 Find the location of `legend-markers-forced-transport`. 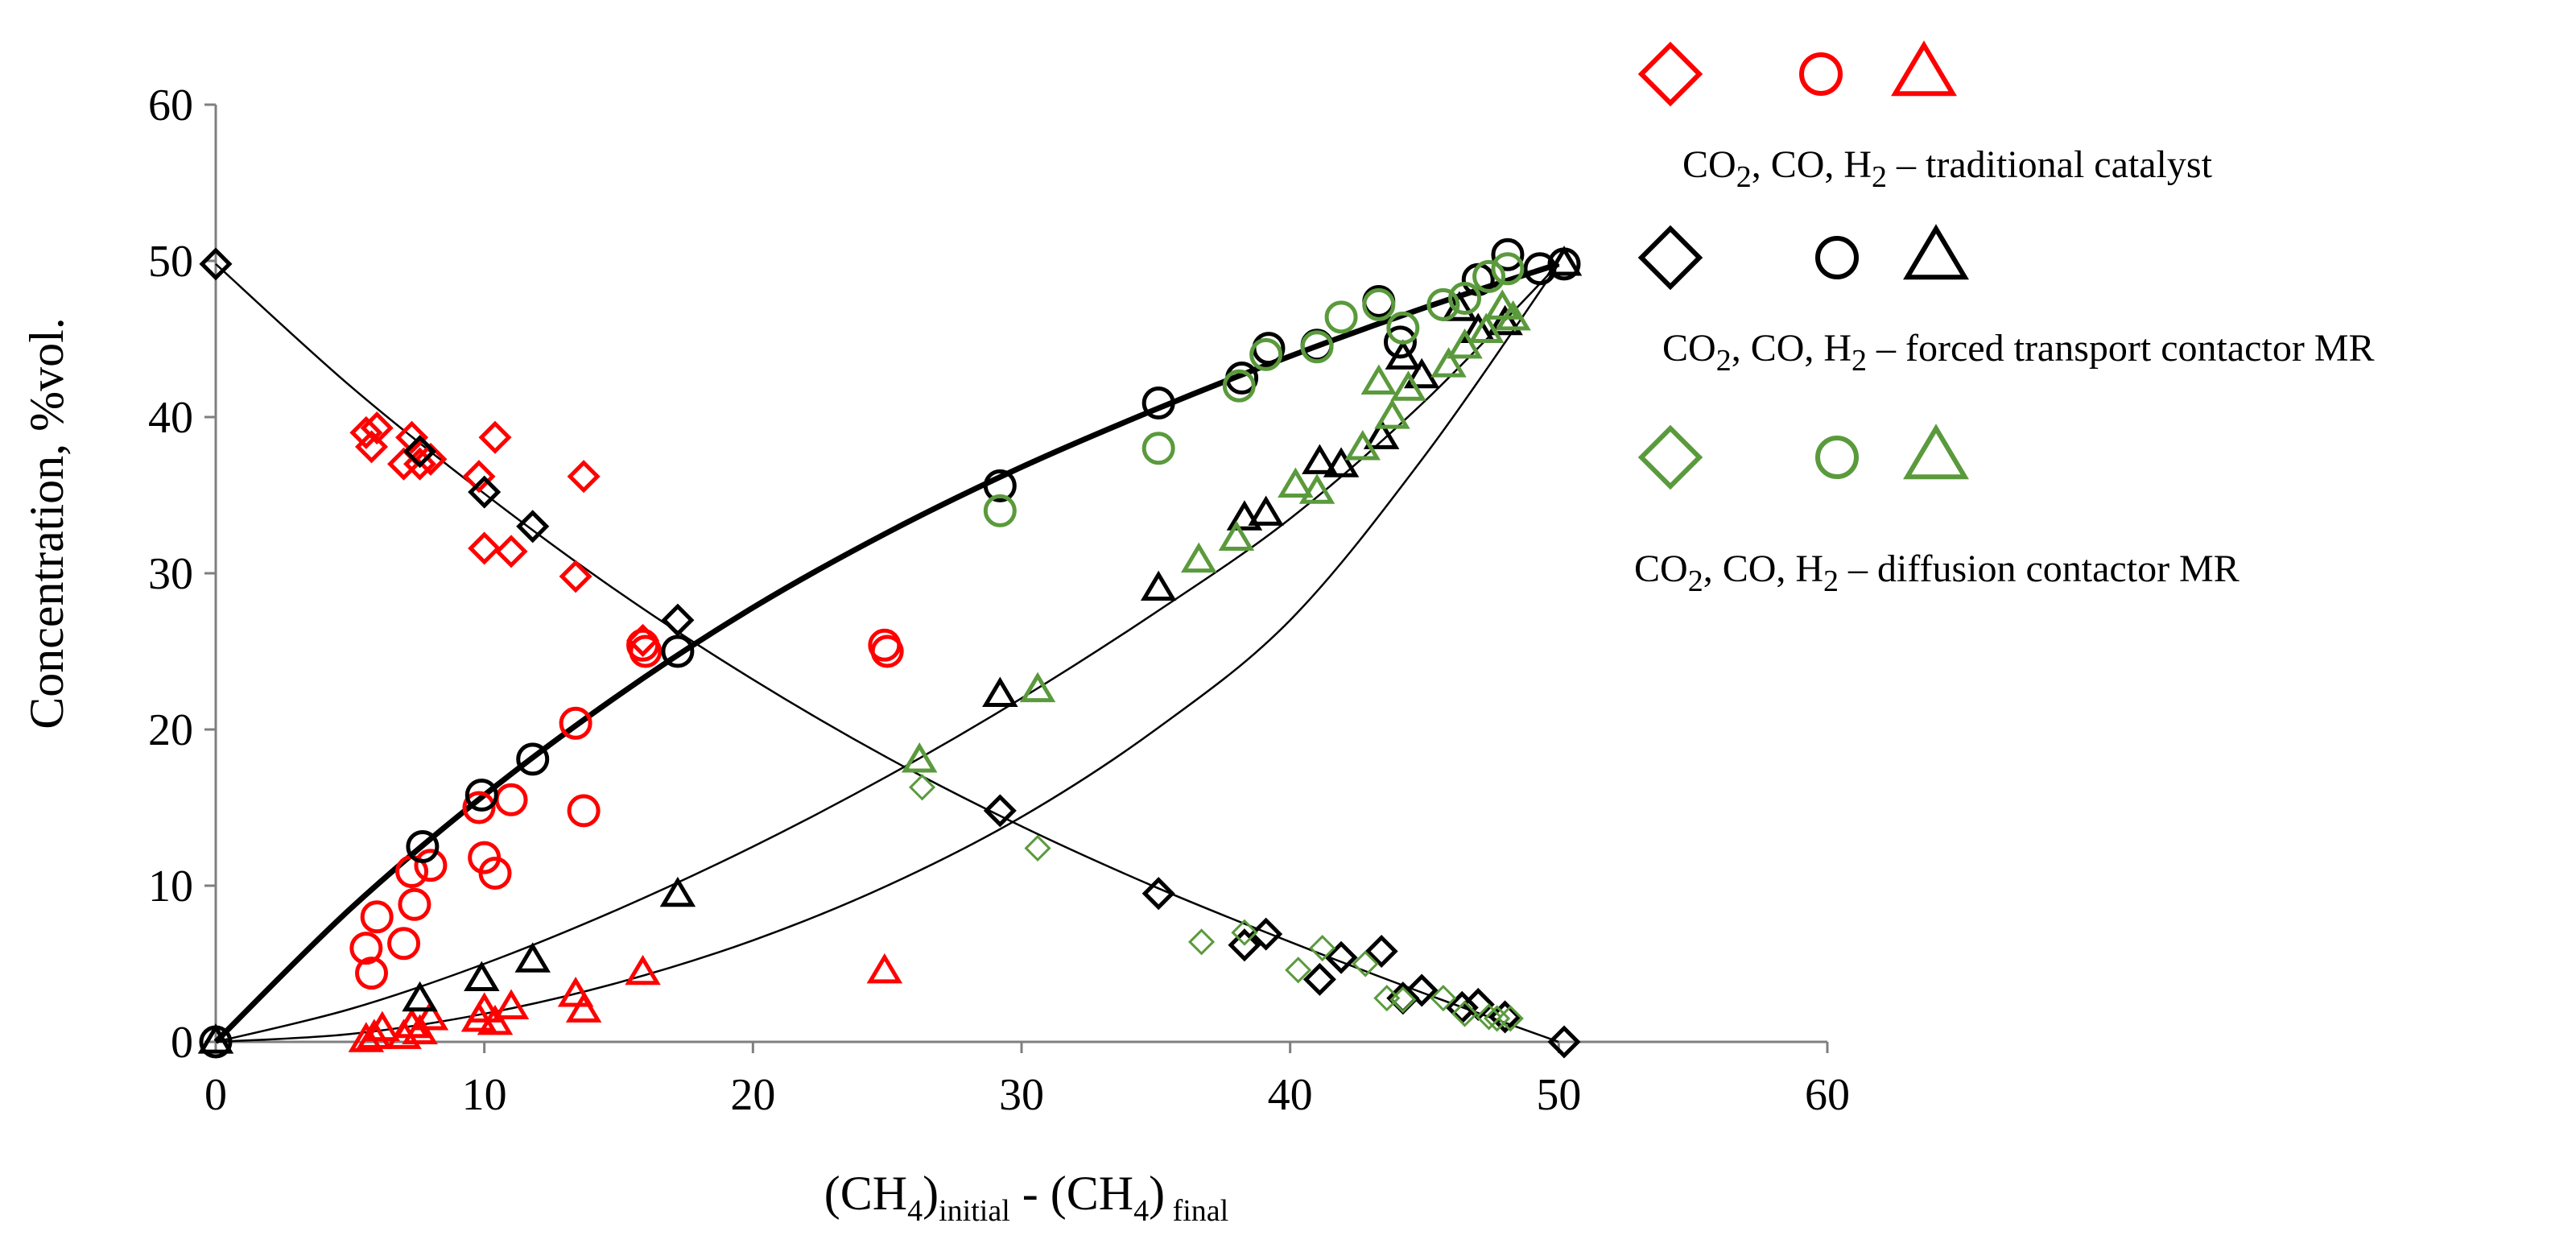

legend-markers-forced-transport is located at coordinates (1803, 257).